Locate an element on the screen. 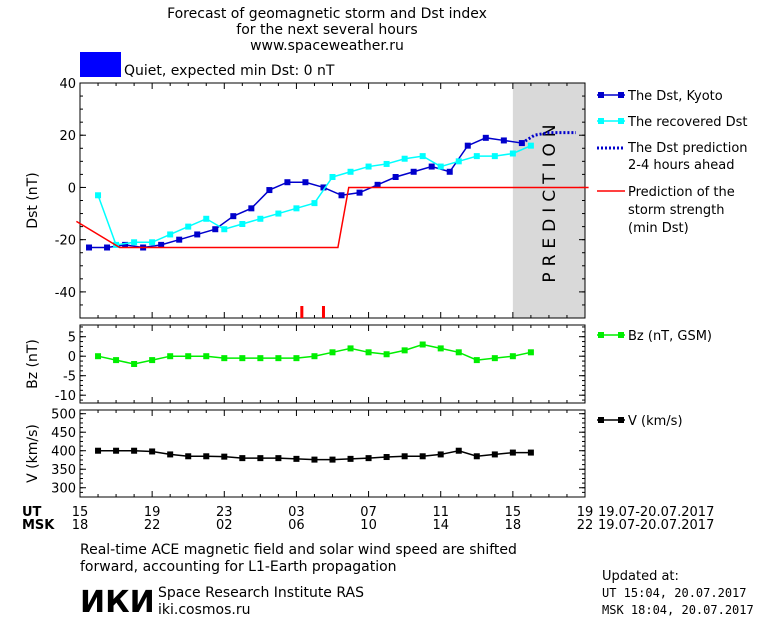 The height and width of the screenshot is (620, 760). ut-date-range: 19.07-20.07.2017 is located at coordinates (656, 512).